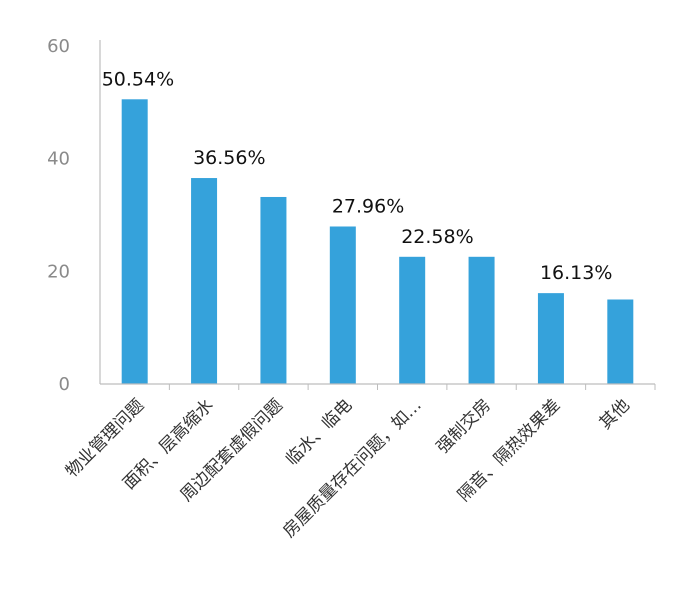  Describe the element at coordinates (319, 432) in the screenshot. I see `x-tick-label: 临水、临电` at that location.